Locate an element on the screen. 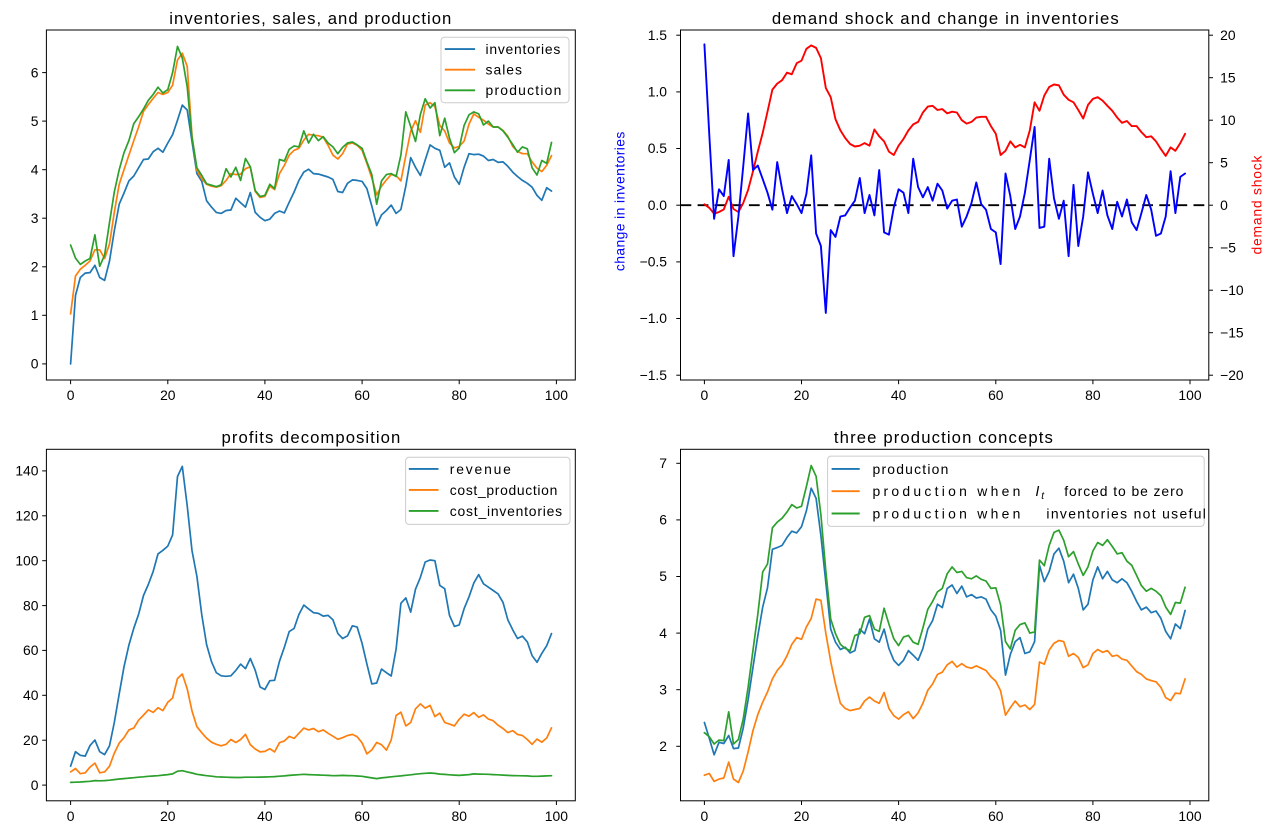  svg-text: −1.5 is located at coordinates (654, 375).